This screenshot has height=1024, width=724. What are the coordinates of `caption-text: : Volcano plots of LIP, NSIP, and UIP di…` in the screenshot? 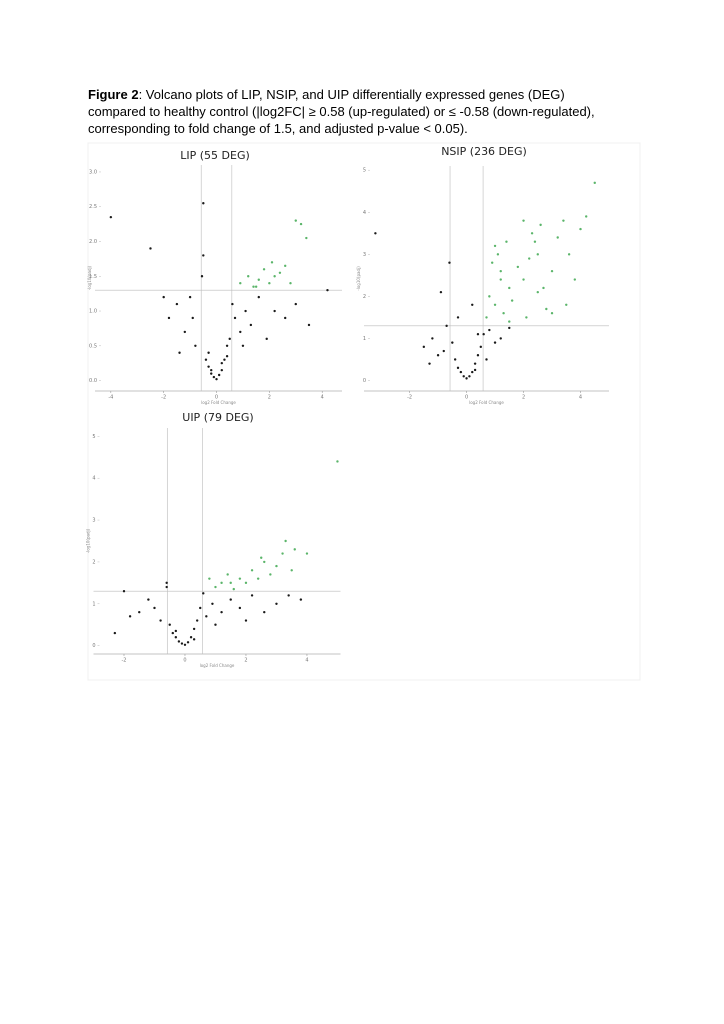 It's located at (341, 111).